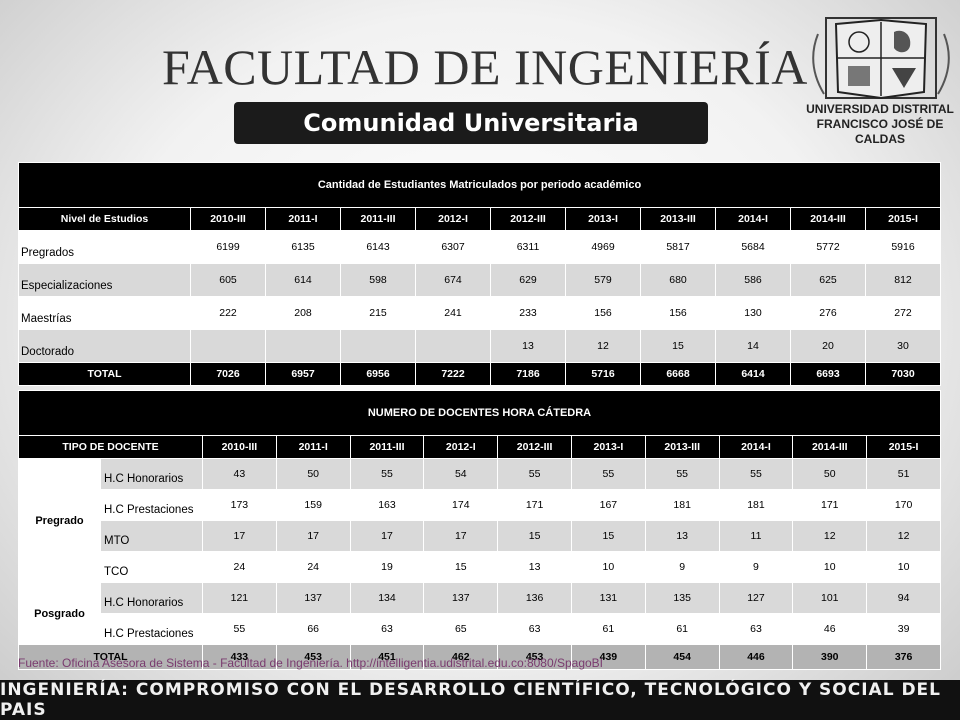 This screenshot has width=960, height=720. I want to click on table-cell: 156, so click(603, 313).